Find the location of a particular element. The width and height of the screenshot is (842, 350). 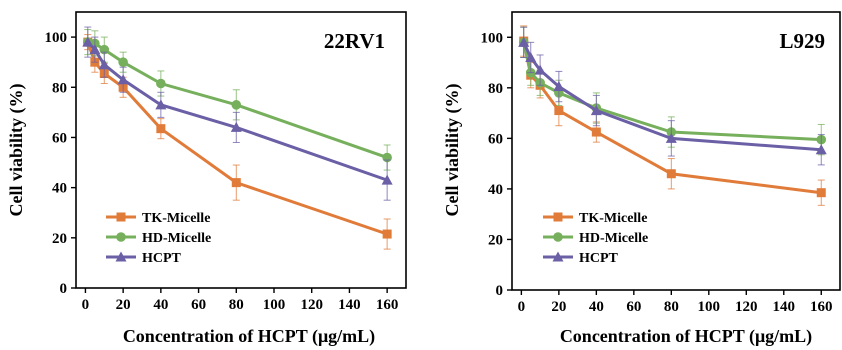

series-line is located at coordinates (237, 111).